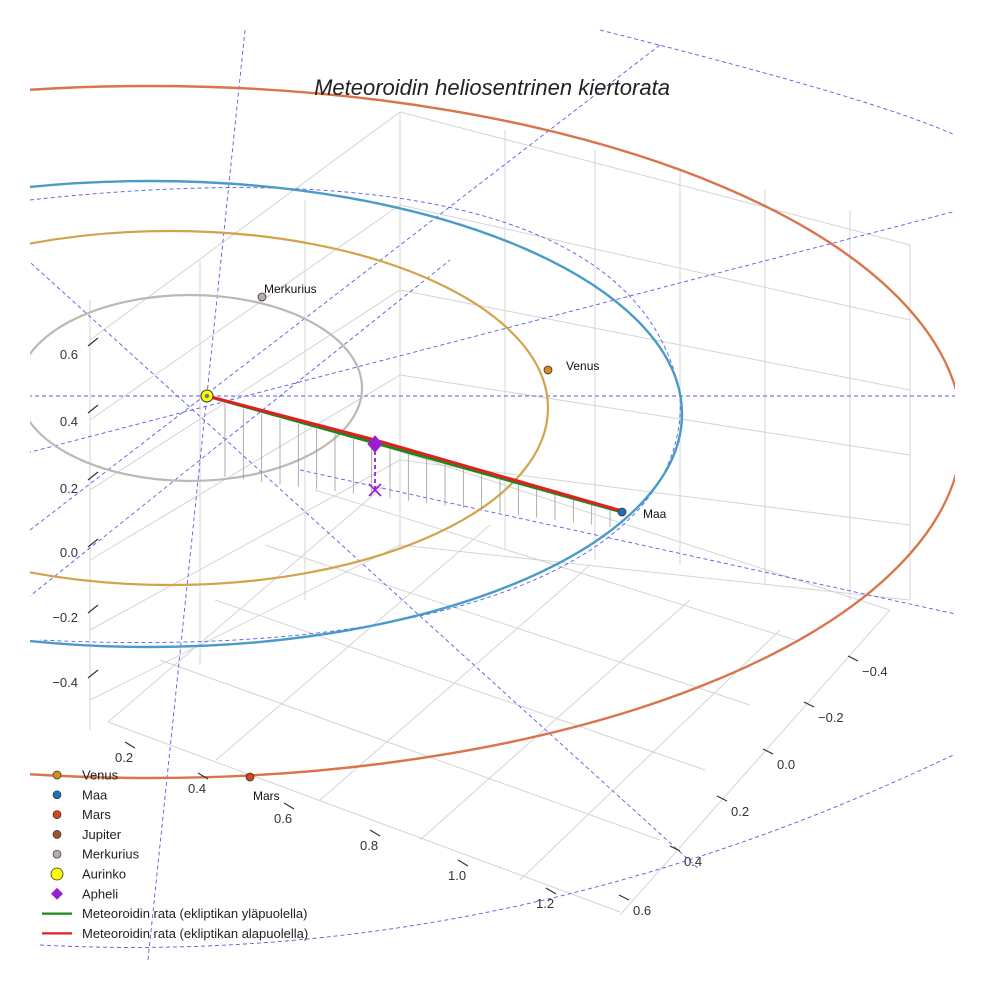 Image resolution: width=984 pixels, height=984 pixels. I want to click on z-tick-label: −0.4, so click(65, 682).